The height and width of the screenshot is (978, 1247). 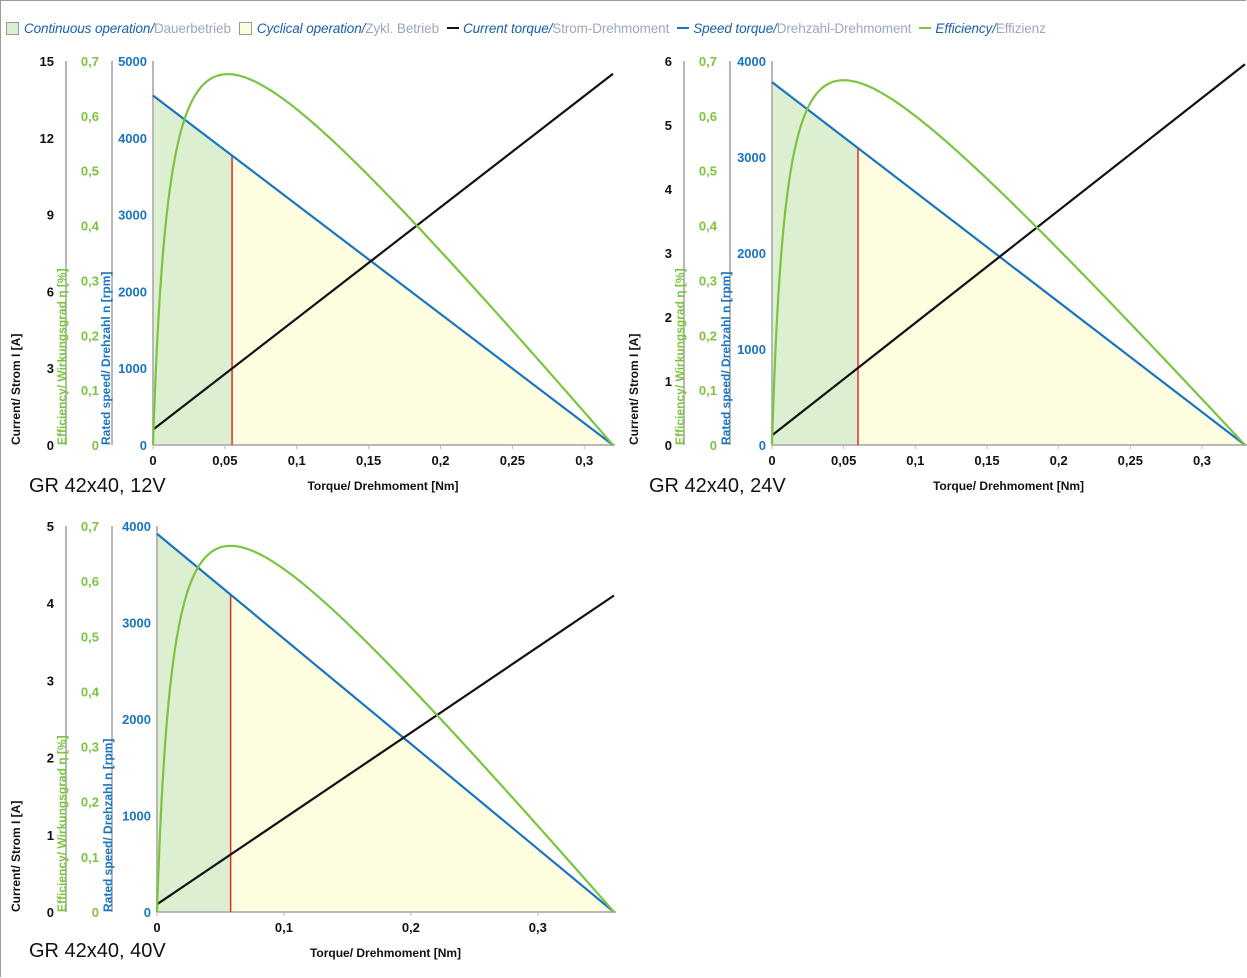 What do you see at coordinates (12, 28) in the screenshot?
I see `continuous-swatch` at bounding box center [12, 28].